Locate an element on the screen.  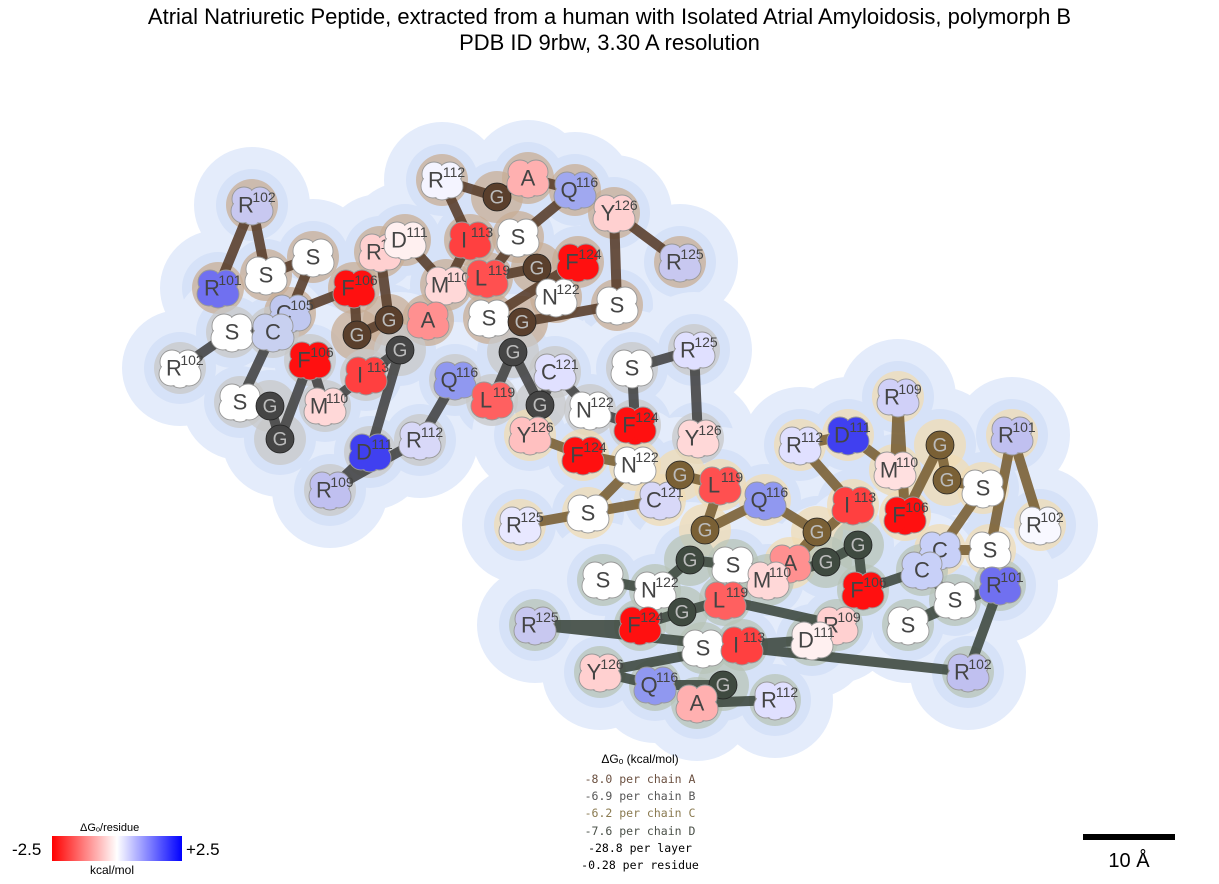
legend-max: +2.5 is located at coordinates (203, 849).